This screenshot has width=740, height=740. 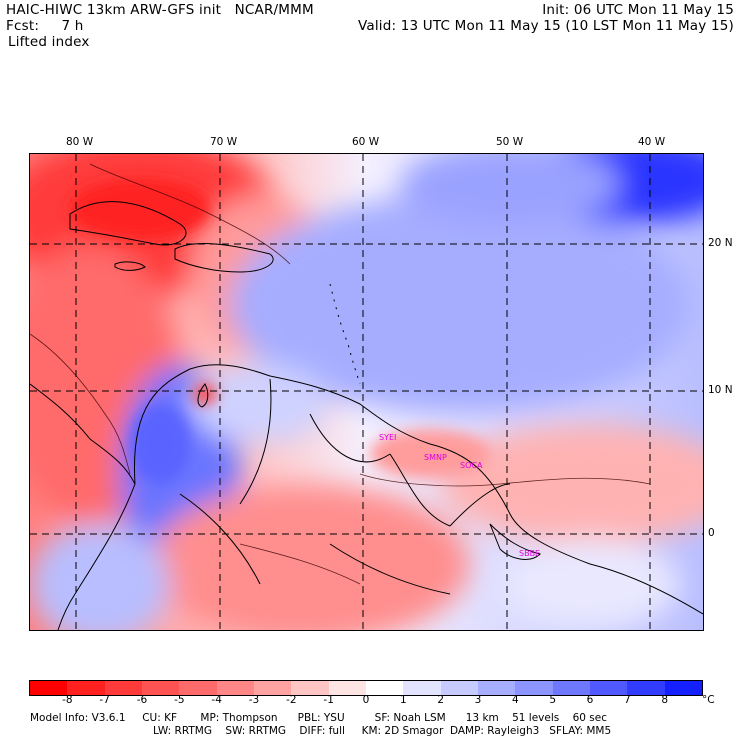 I want to click on colorbar-tick-label: 3, so click(x=478, y=700).